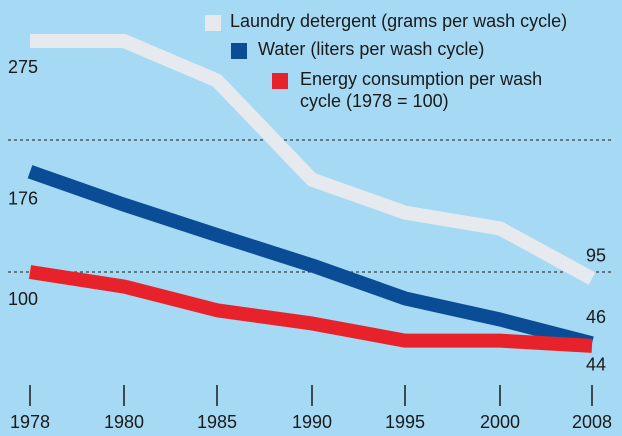  I want to click on data-label: 44, so click(596, 365).